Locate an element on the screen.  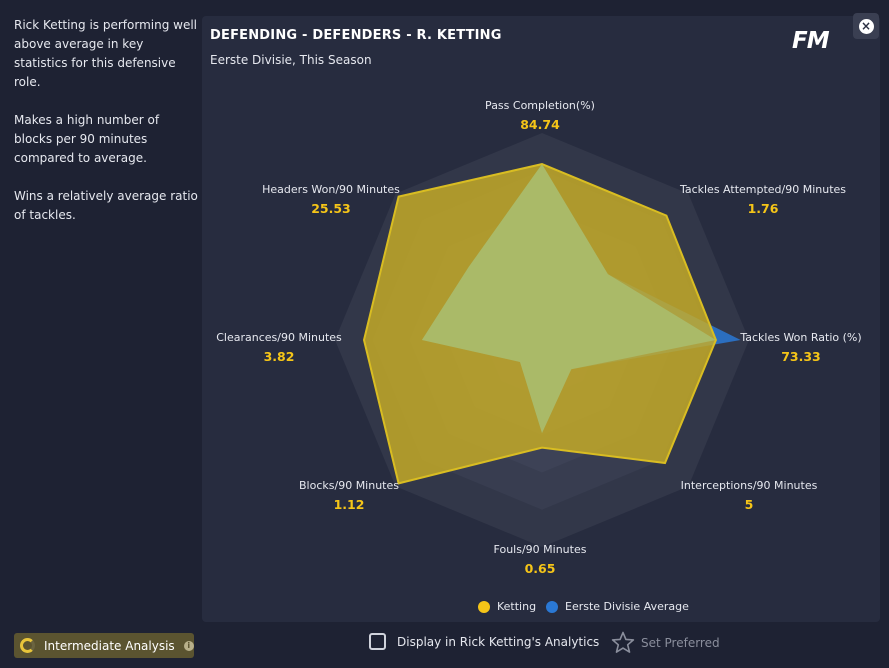
axis-label: Pass Completion(%) 84.74 is located at coordinates (540, 116).